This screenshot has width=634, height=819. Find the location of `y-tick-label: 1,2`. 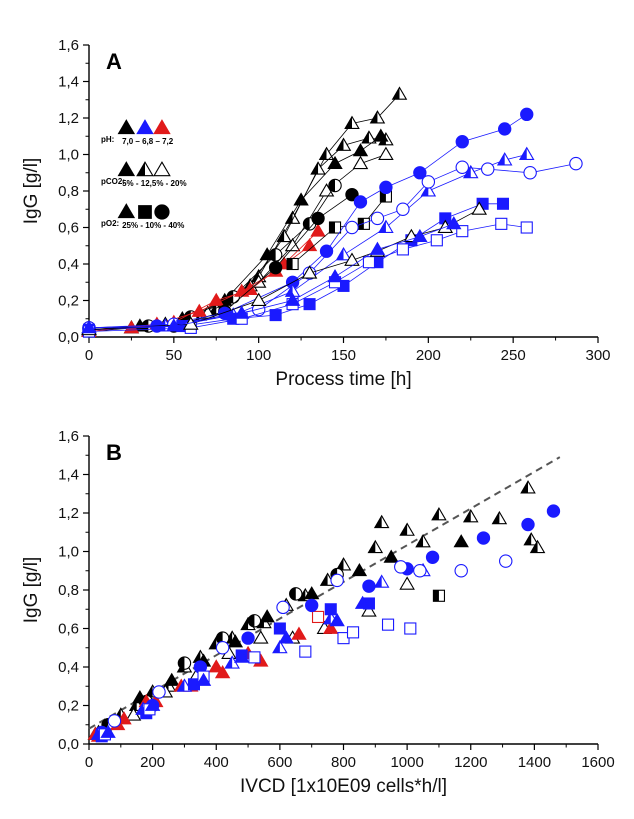

y-tick-label: 1,2 is located at coordinates (68, 513).